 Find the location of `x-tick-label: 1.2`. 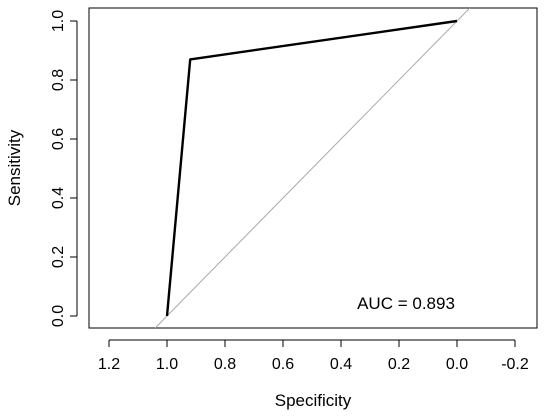

x-tick-label: 1.2 is located at coordinates (109, 364).